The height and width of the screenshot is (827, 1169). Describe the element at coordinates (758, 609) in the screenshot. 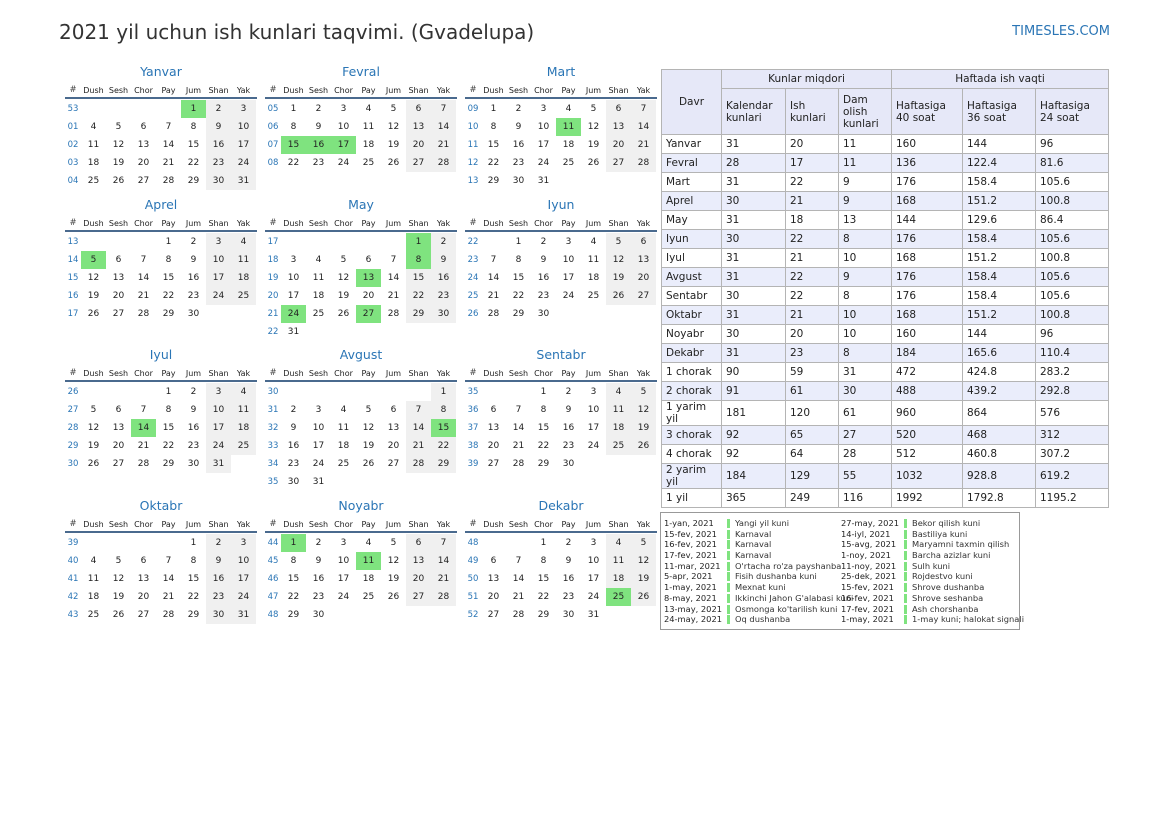

I see `legend-item: 13-may, 2021 Osmonga ko'tarilish kuni` at that location.